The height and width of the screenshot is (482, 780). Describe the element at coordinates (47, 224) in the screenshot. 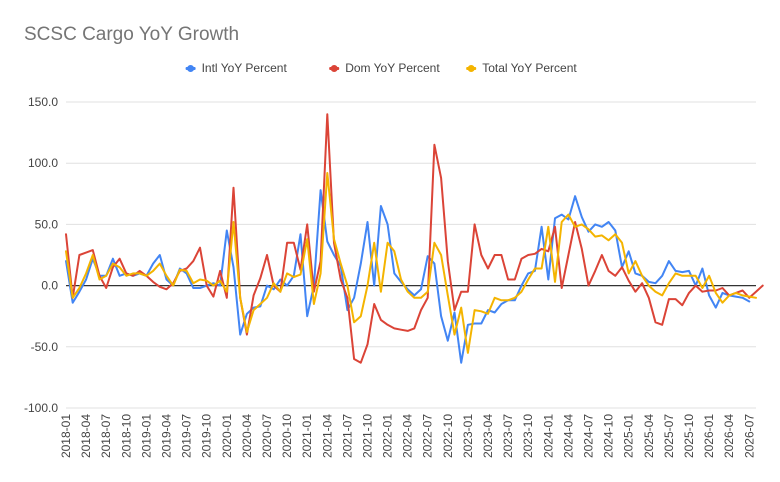

I see `y-tick-label: 50.0` at that location.